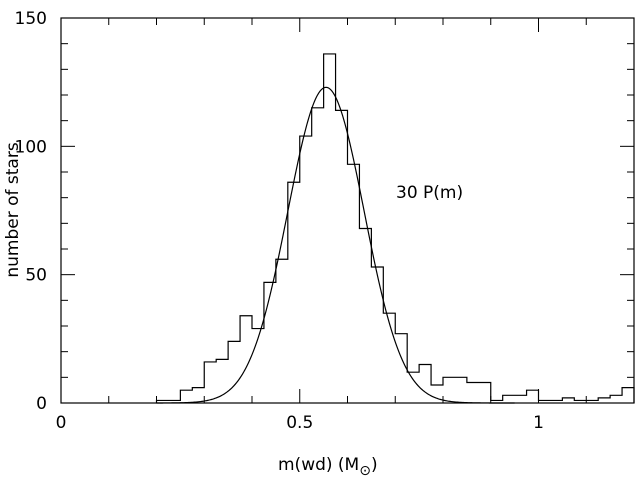  I want to click on x-tick-label: 1, so click(538, 423).